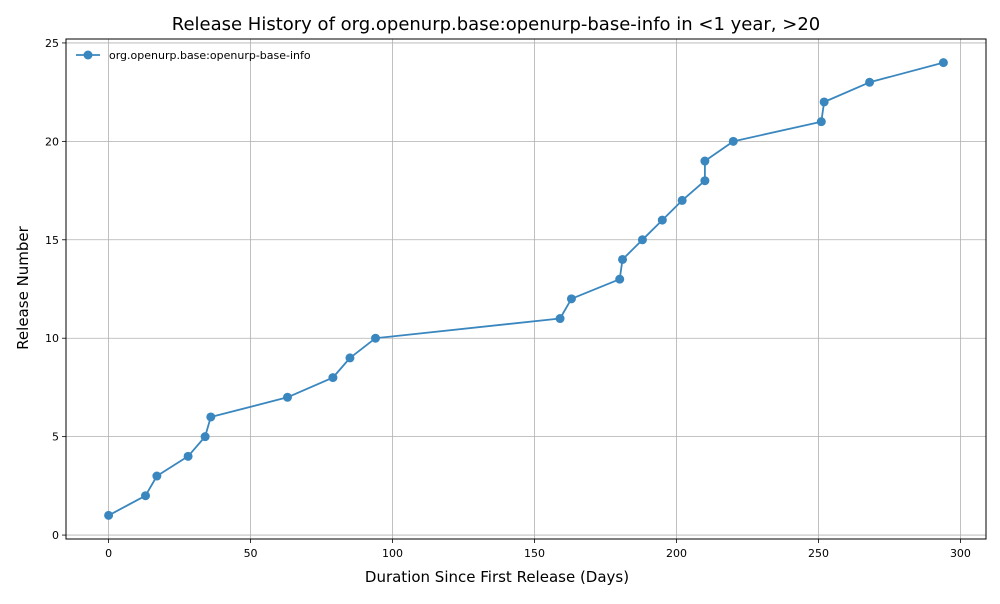 The height and width of the screenshot is (604, 1000). Describe the element at coordinates (392, 553) in the screenshot. I see `x-tick-label: 100` at that location.